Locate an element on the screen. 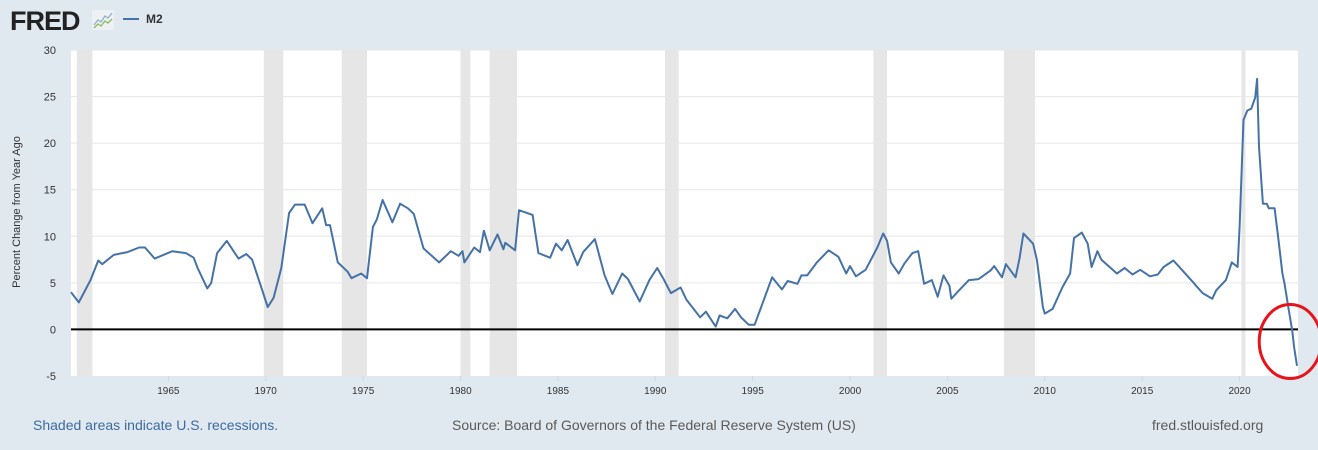 The height and width of the screenshot is (450, 1318). x-tick-label: 1980 is located at coordinates (460, 391).